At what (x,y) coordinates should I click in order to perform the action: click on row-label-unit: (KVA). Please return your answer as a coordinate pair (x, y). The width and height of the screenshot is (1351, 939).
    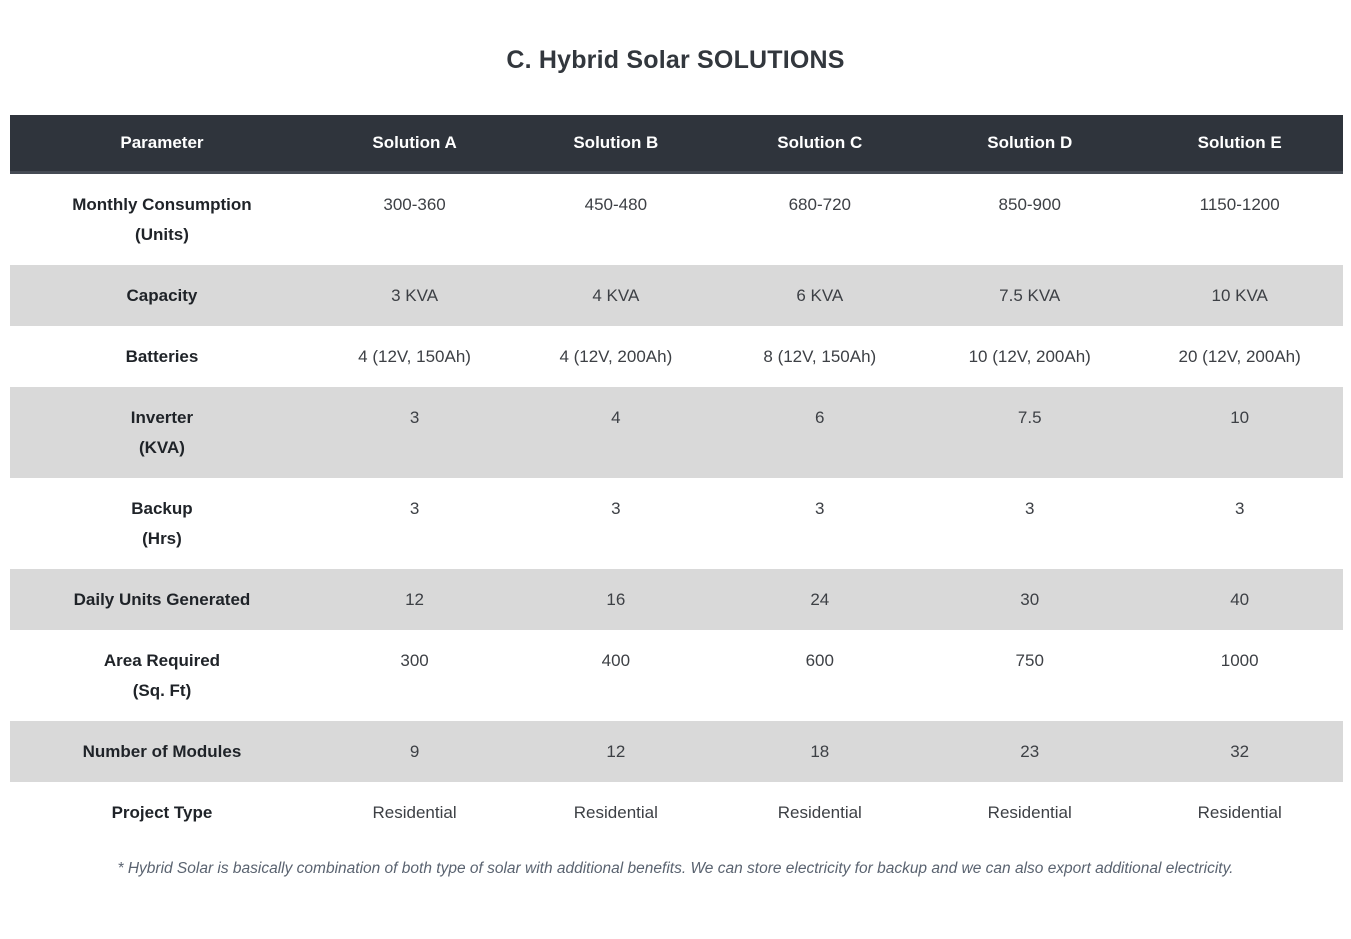
    Looking at the image, I should click on (161, 447).